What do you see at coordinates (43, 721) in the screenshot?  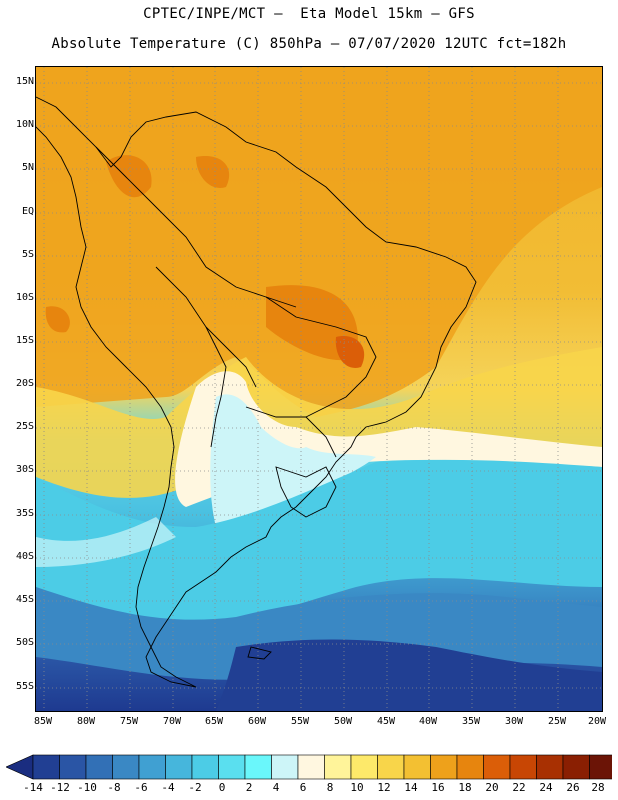 I see `lon-label-85w: 85W` at bounding box center [43, 721].